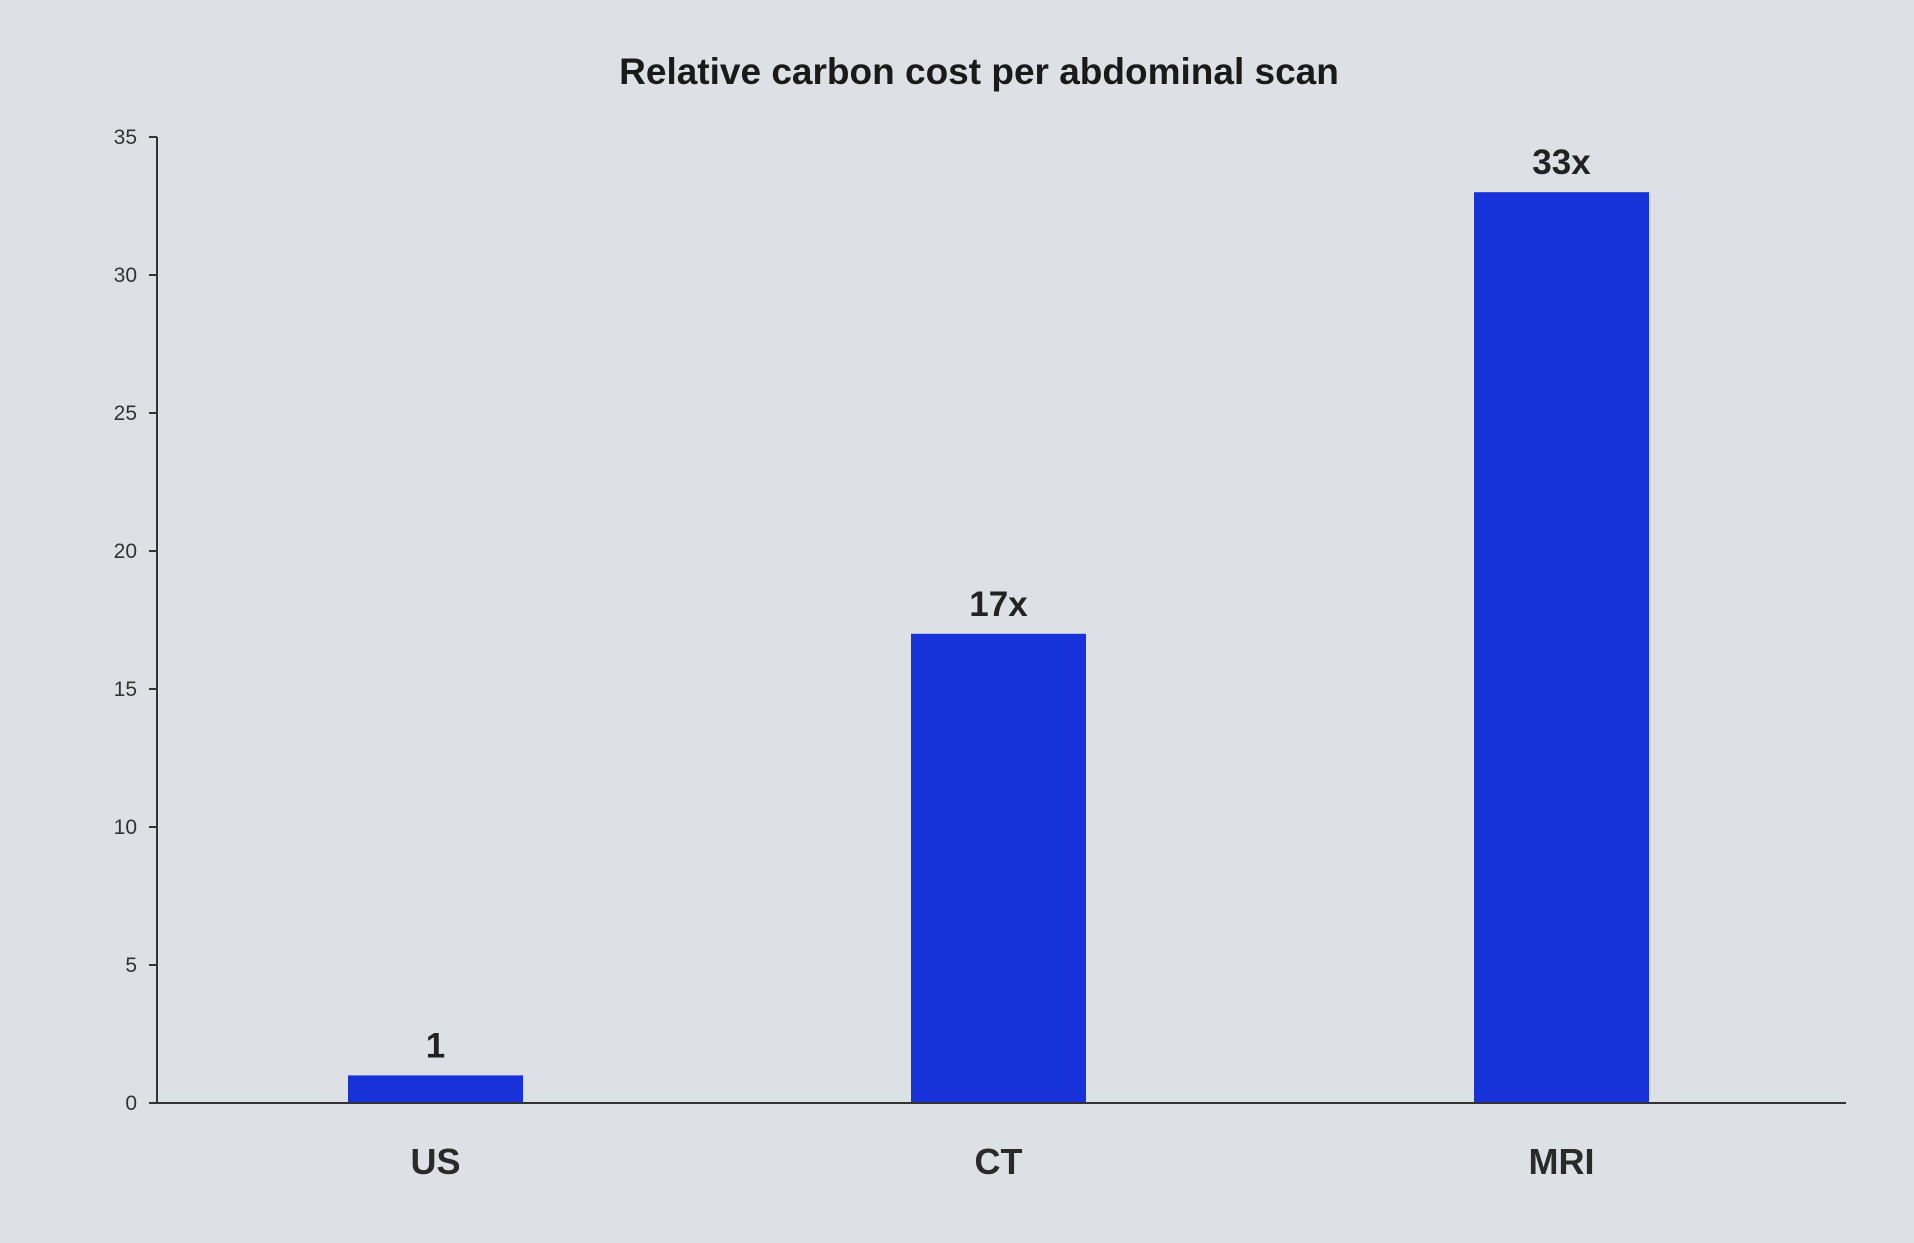 The image size is (1914, 1243). Describe the element at coordinates (125, 275) in the screenshot. I see `y-tick-label: 30` at that location.